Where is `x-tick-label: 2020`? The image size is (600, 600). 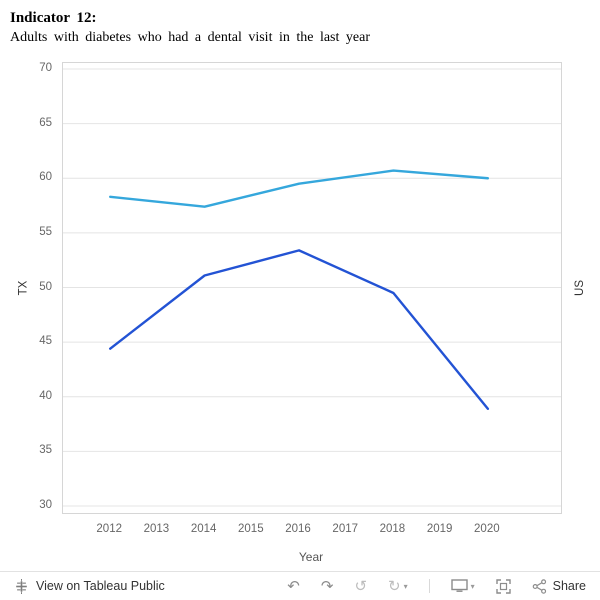
x-tick-label: 2020 is located at coordinates (487, 529).